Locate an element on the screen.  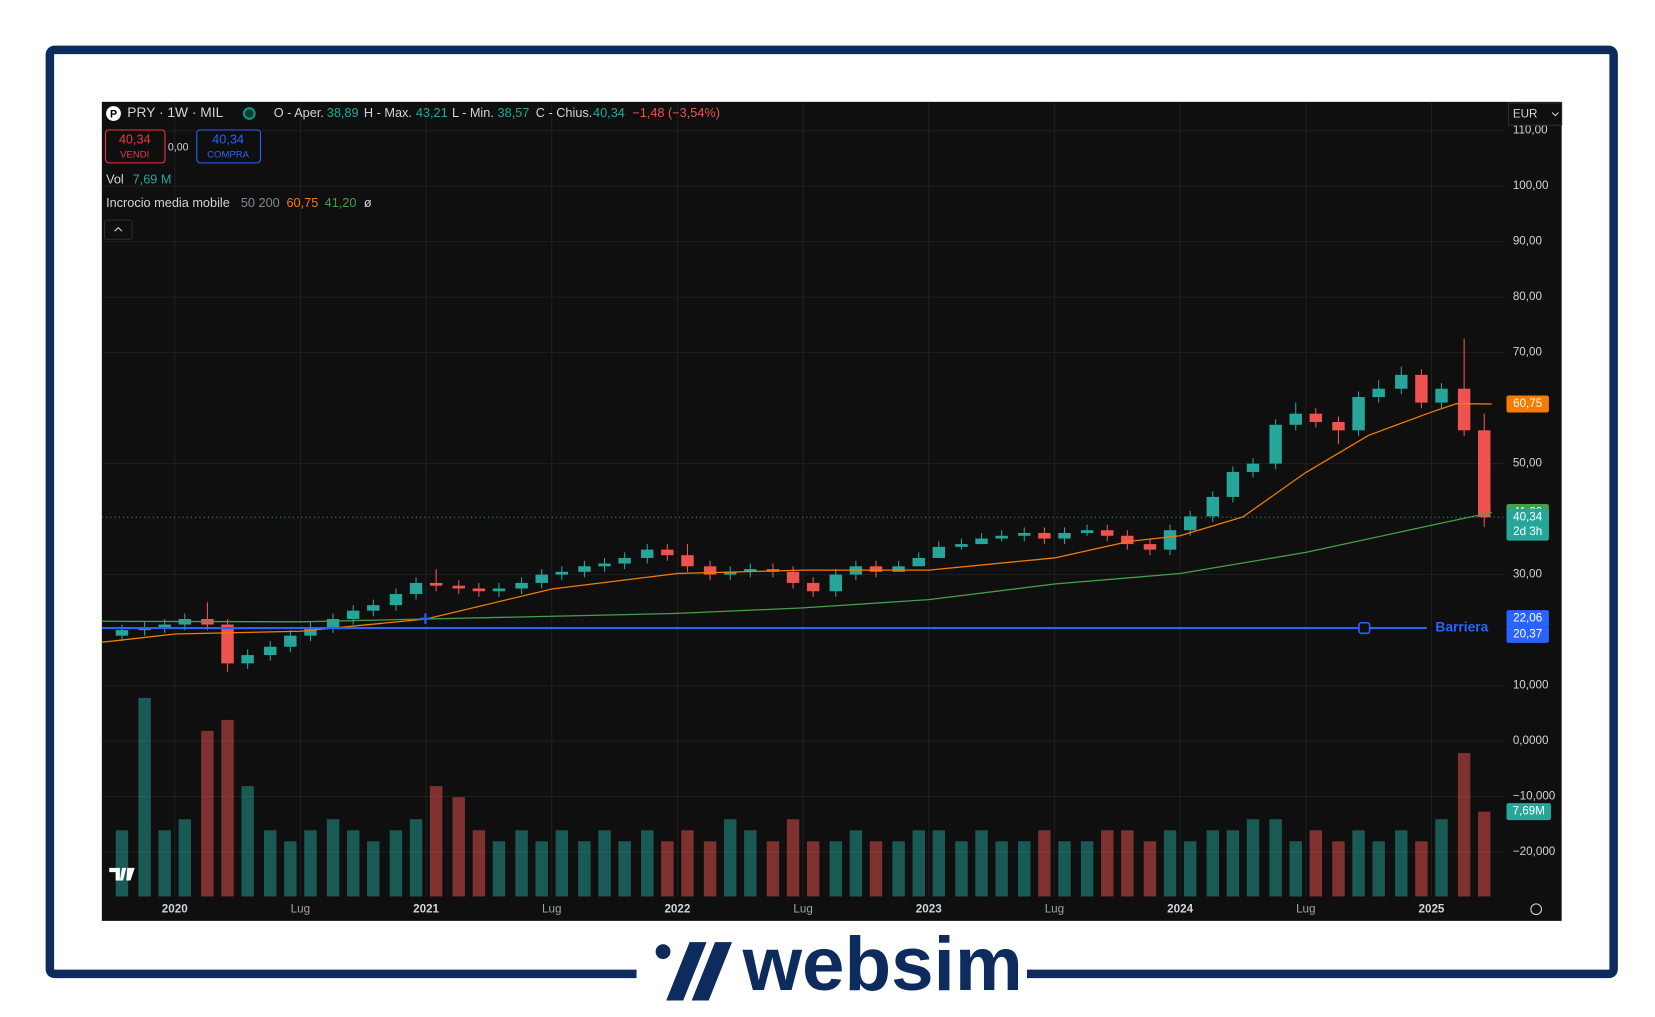
buy-label: COMPRA is located at coordinates (228, 154).